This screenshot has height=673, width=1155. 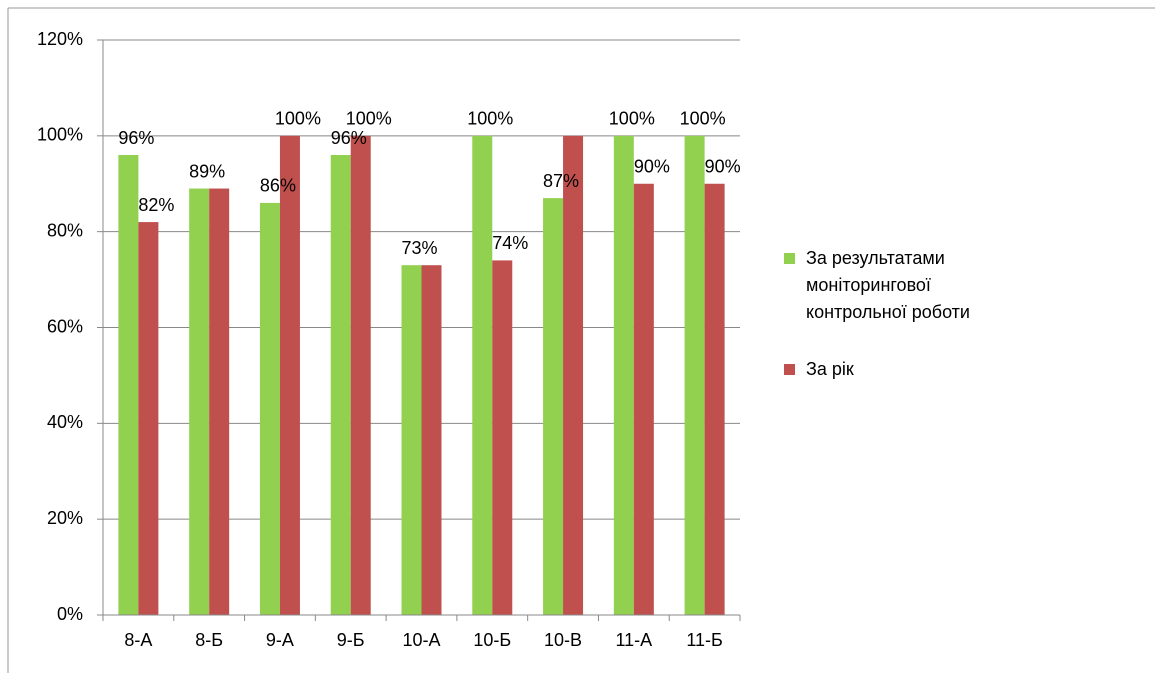 I want to click on x-tick-label: 9-Б, so click(x=351, y=640).